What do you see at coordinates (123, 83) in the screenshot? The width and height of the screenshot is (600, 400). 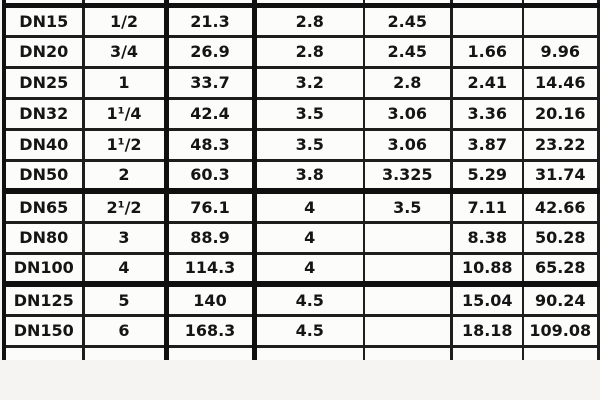 I see `cell-inch-size: 1` at bounding box center [123, 83].